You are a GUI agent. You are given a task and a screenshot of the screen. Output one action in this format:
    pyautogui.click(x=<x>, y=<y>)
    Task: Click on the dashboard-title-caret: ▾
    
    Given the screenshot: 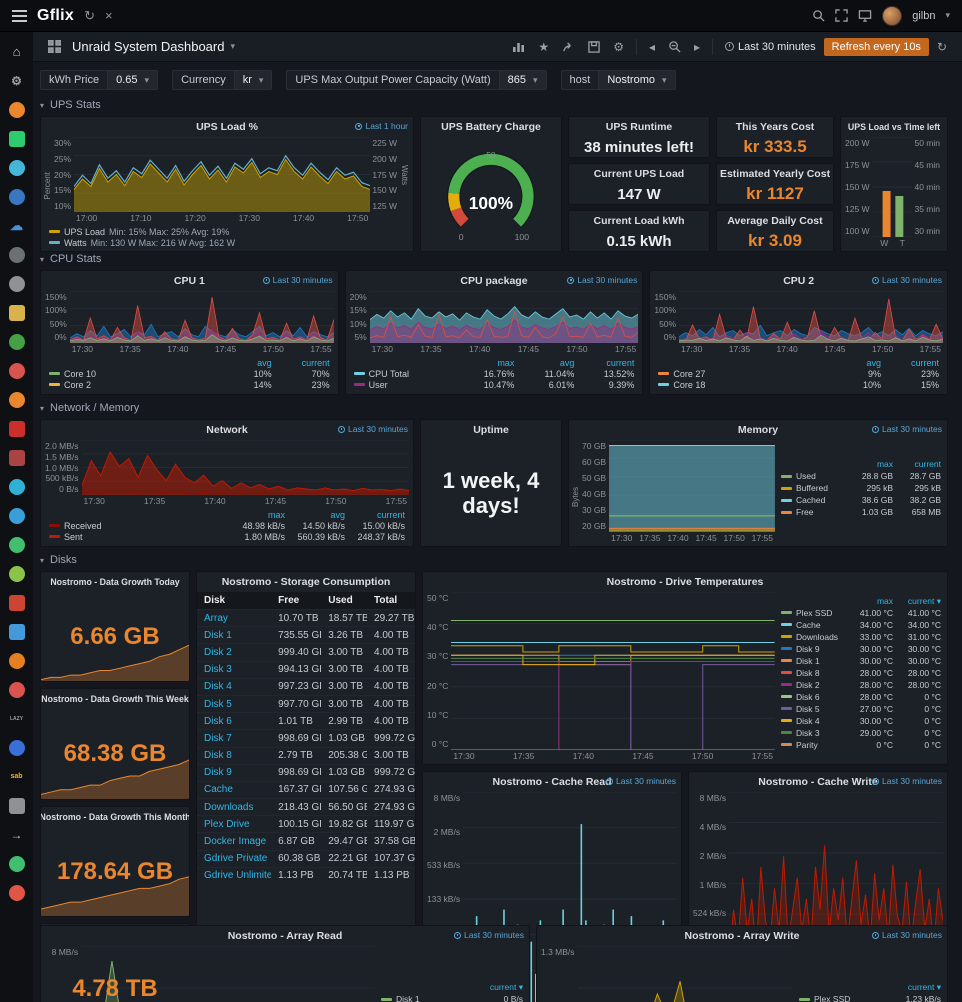 What is the action you would take?
    pyautogui.click(x=232, y=46)
    